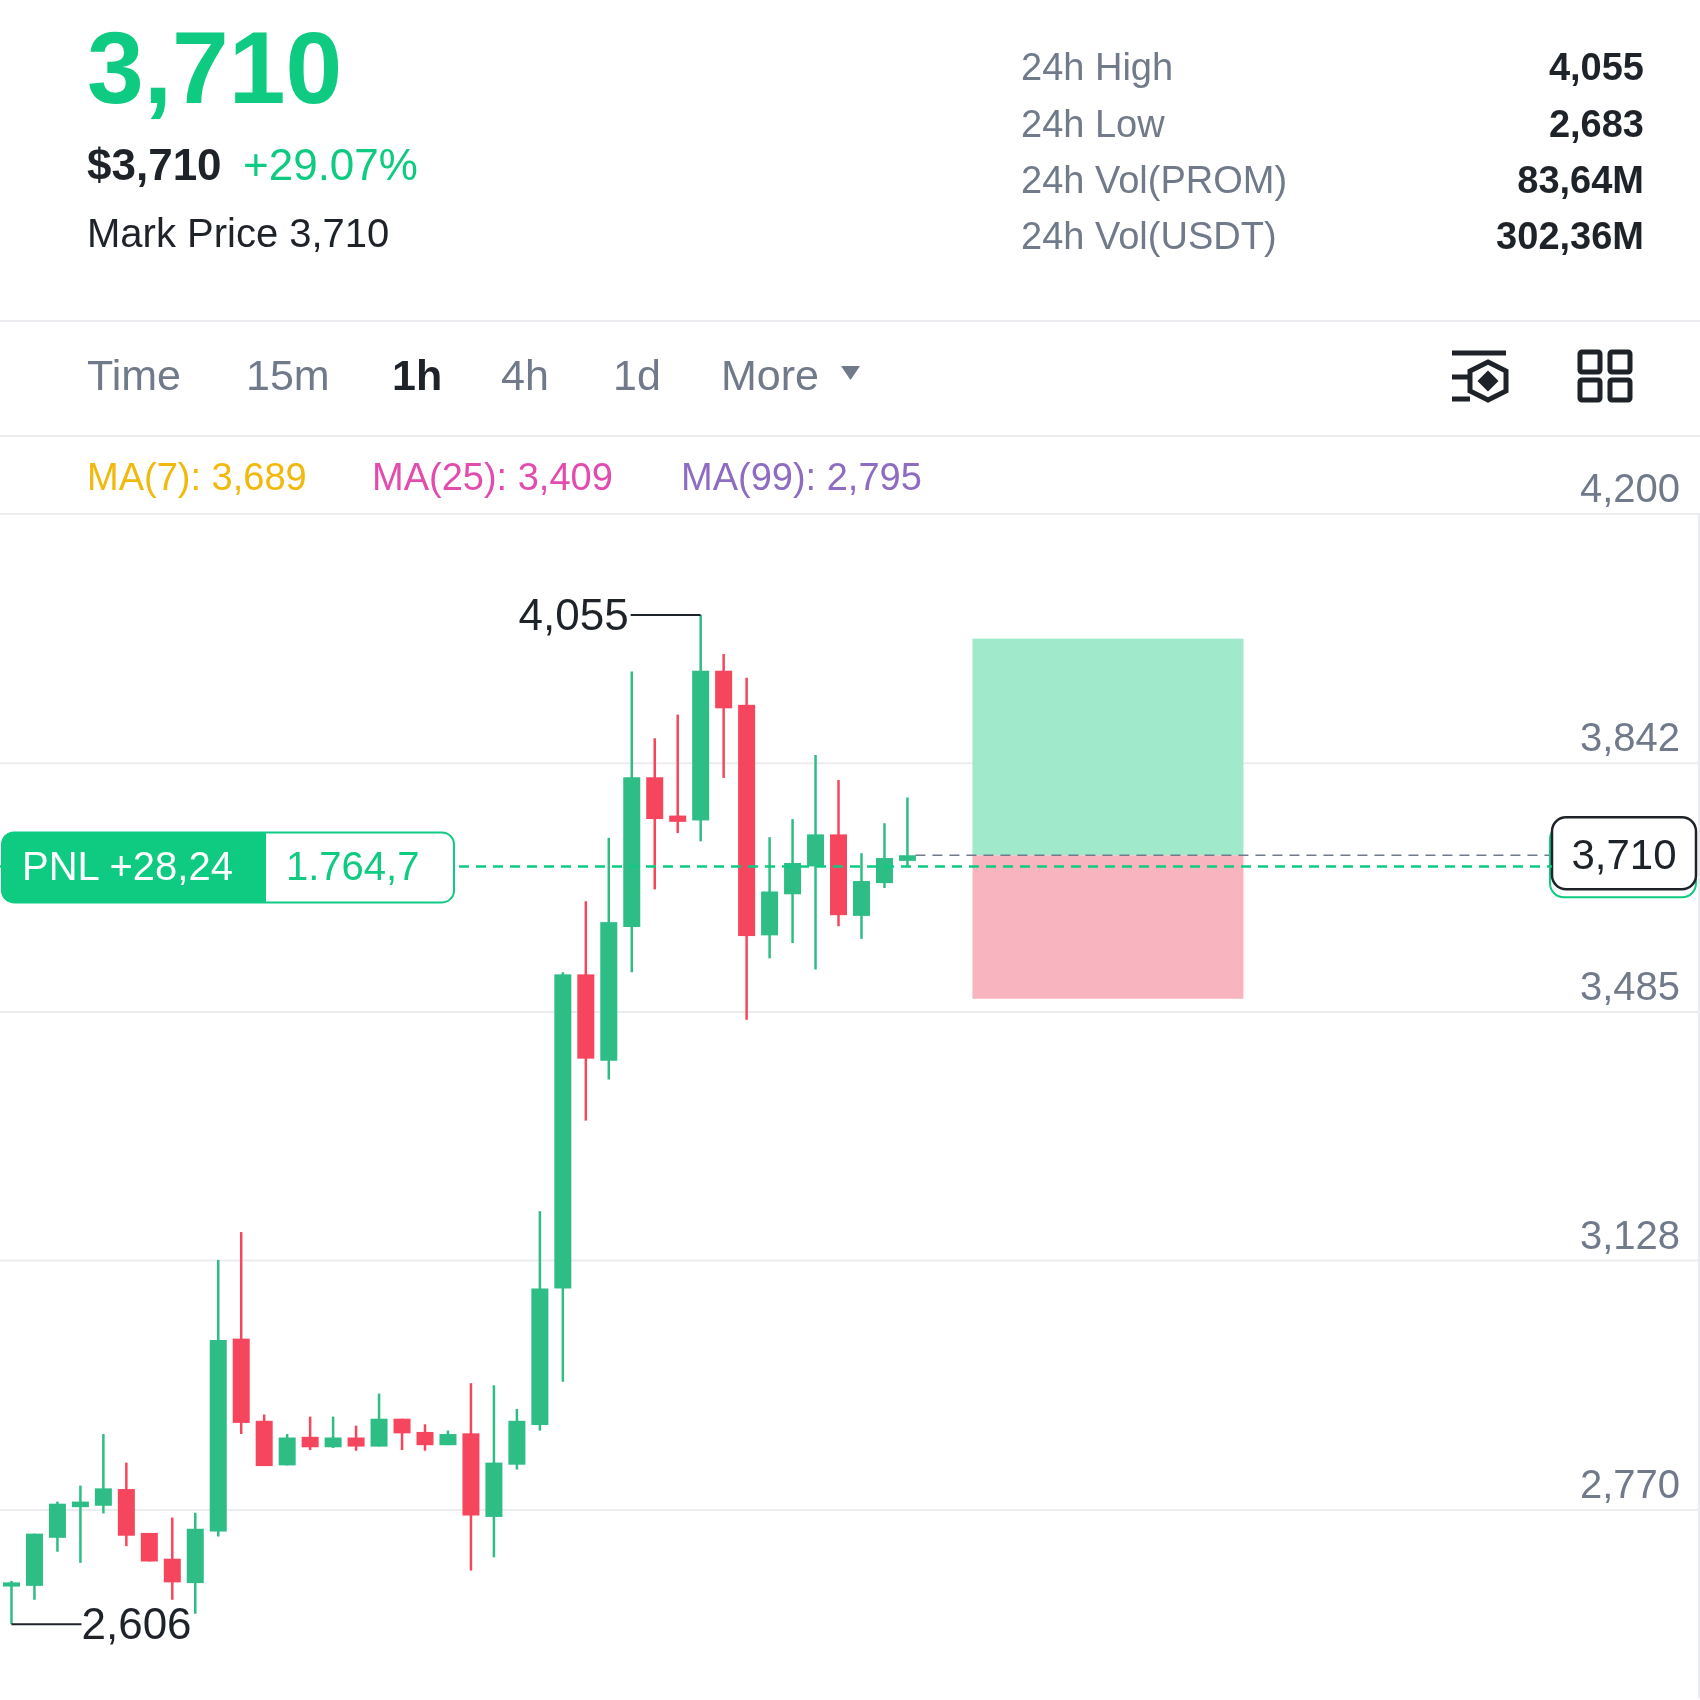  I want to click on text: Mark Price 3,710, so click(238, 233).